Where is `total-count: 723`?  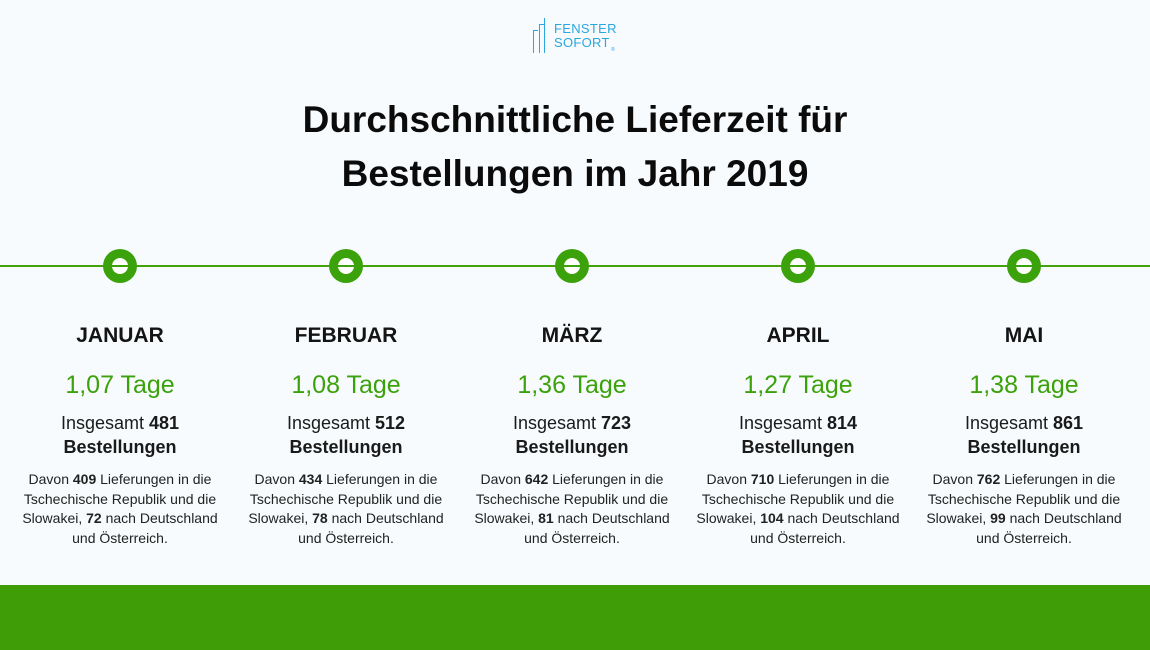
total-count: 723 is located at coordinates (616, 423).